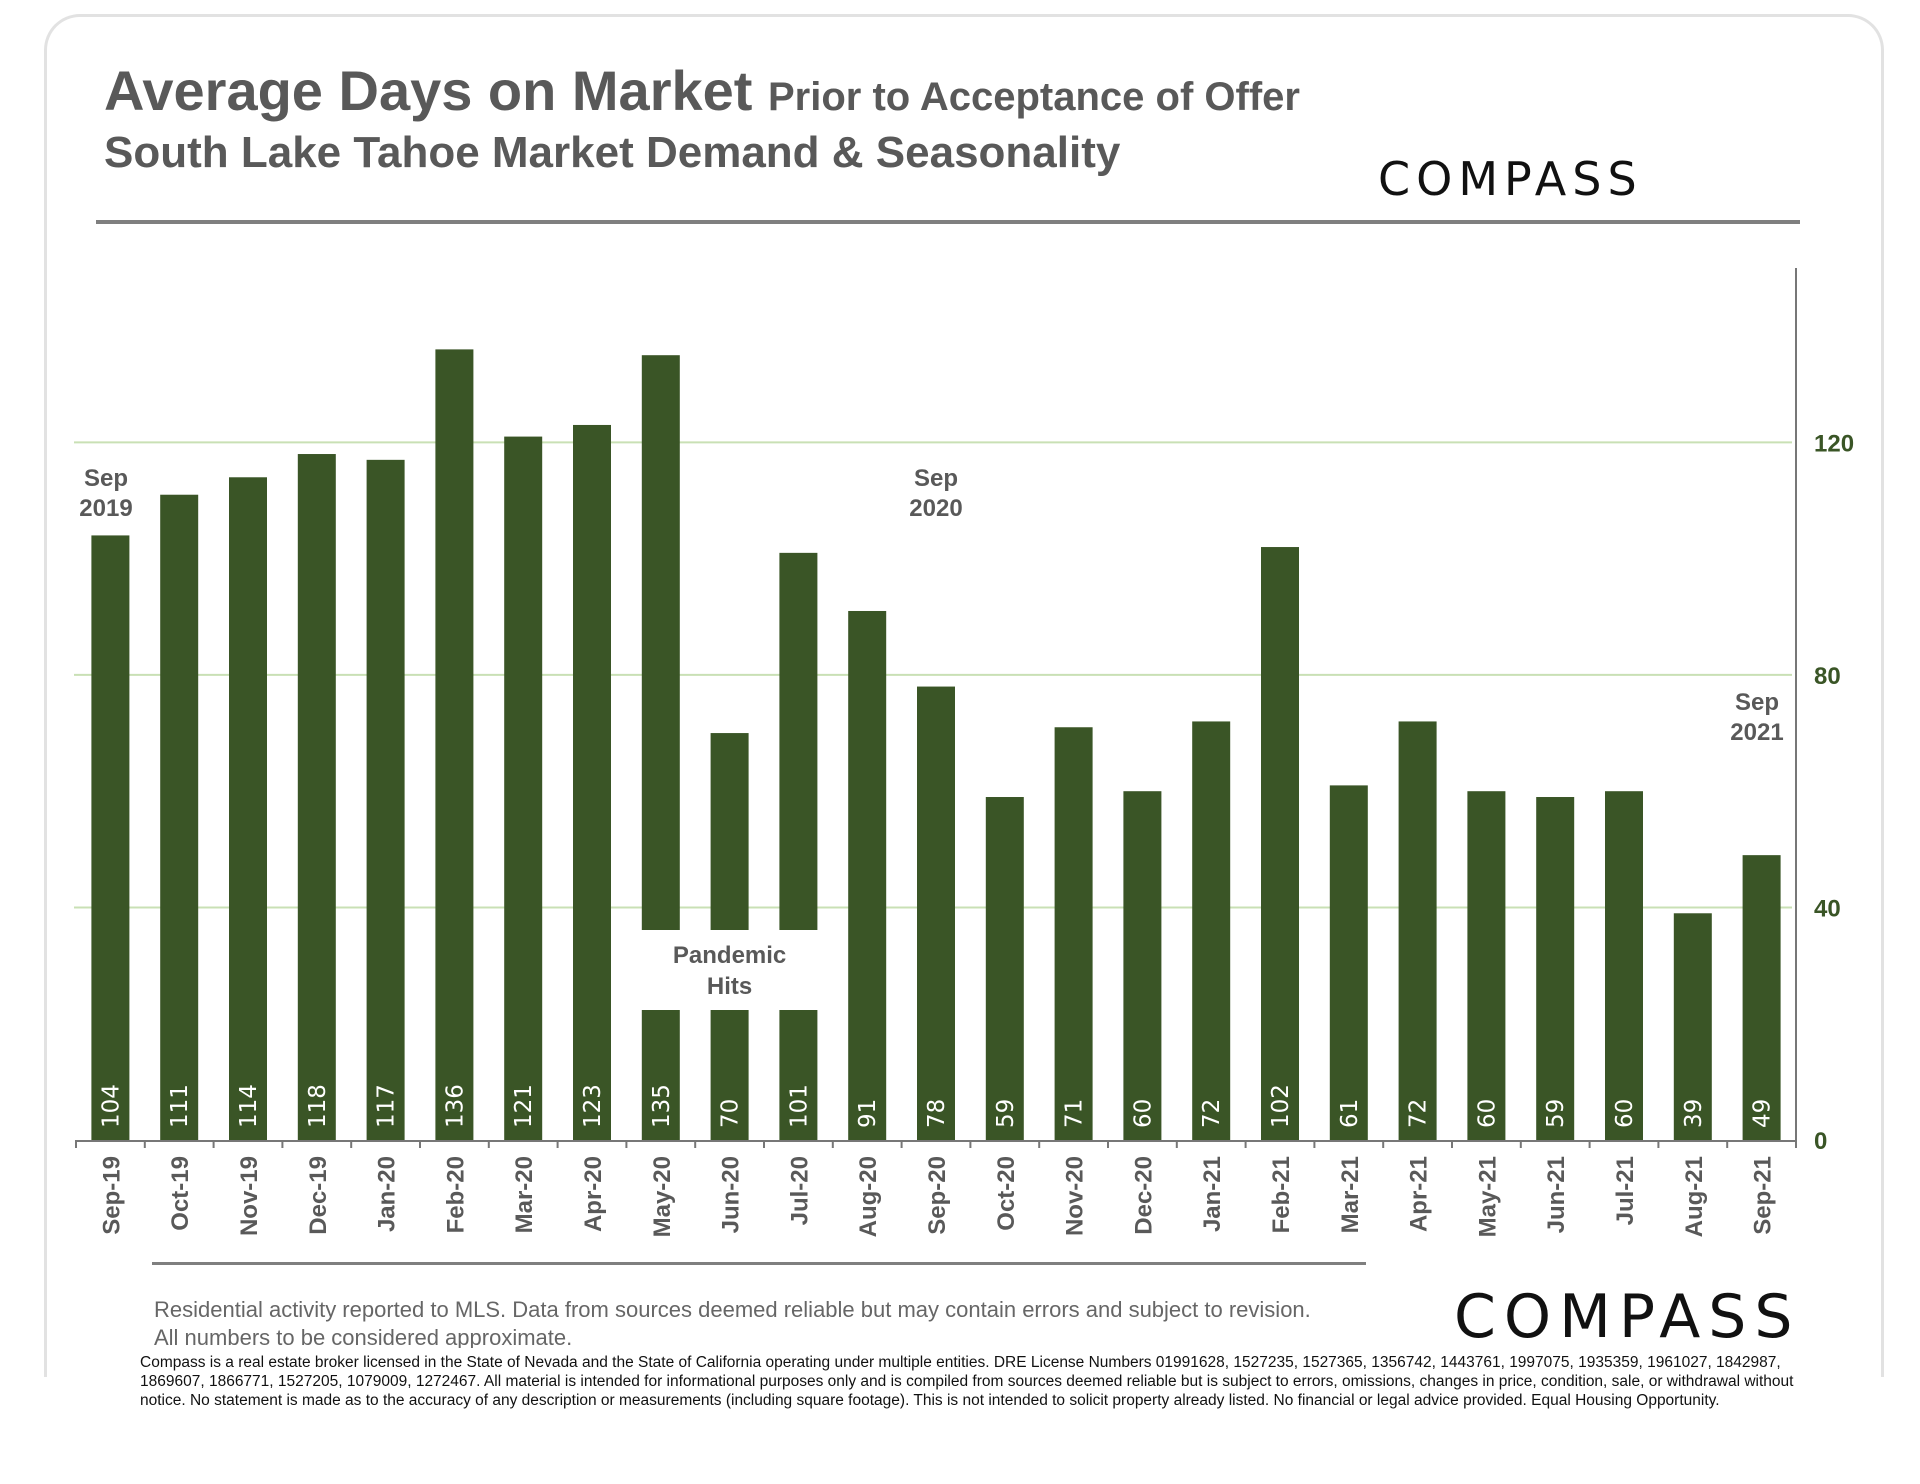 This screenshot has height=1484, width=1920. Describe the element at coordinates (868, 1196) in the screenshot. I see `x-tick-label-Aug-20: Aug-20` at that location.